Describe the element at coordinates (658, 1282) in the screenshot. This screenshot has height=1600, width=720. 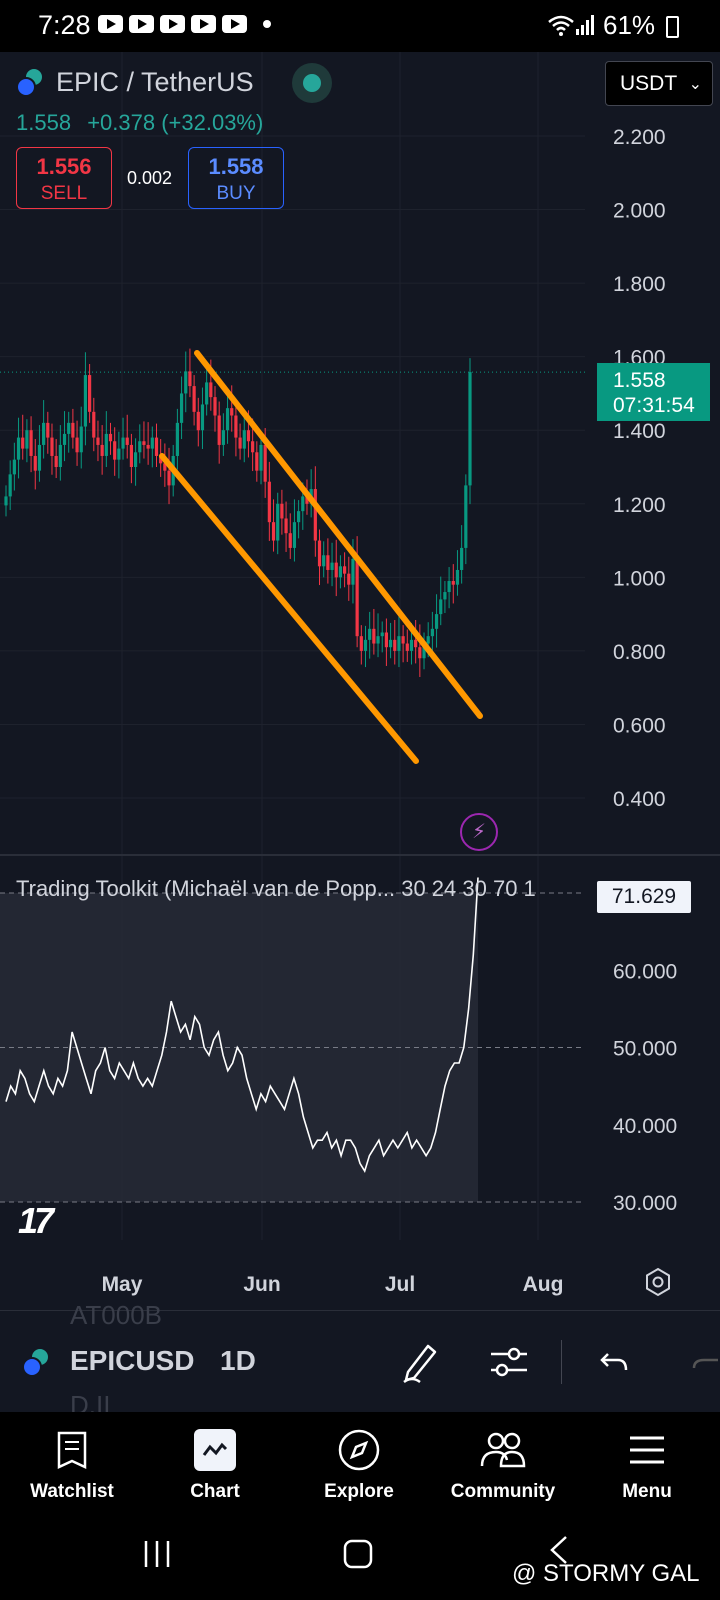
I see `chart-settings-icon` at that location.